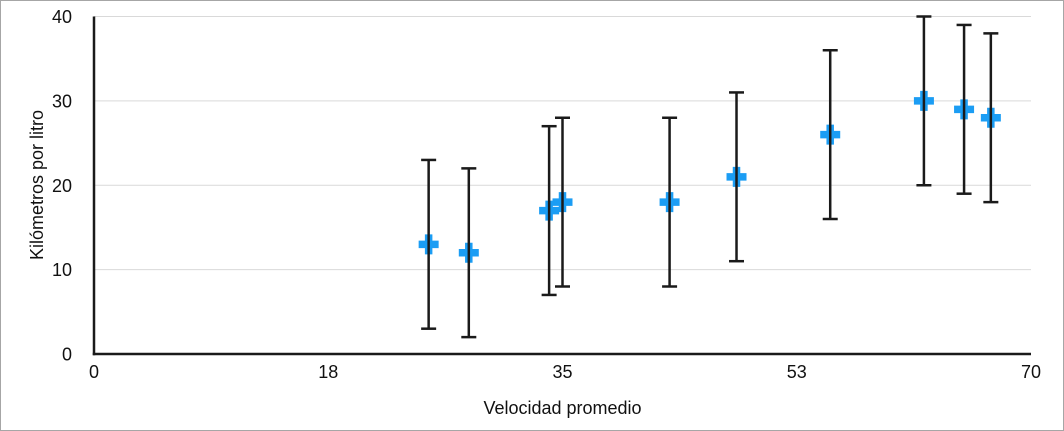 The width and height of the screenshot is (1064, 431). Describe the element at coordinates (94, 372) in the screenshot. I see `x-tick-label: 0` at that location.